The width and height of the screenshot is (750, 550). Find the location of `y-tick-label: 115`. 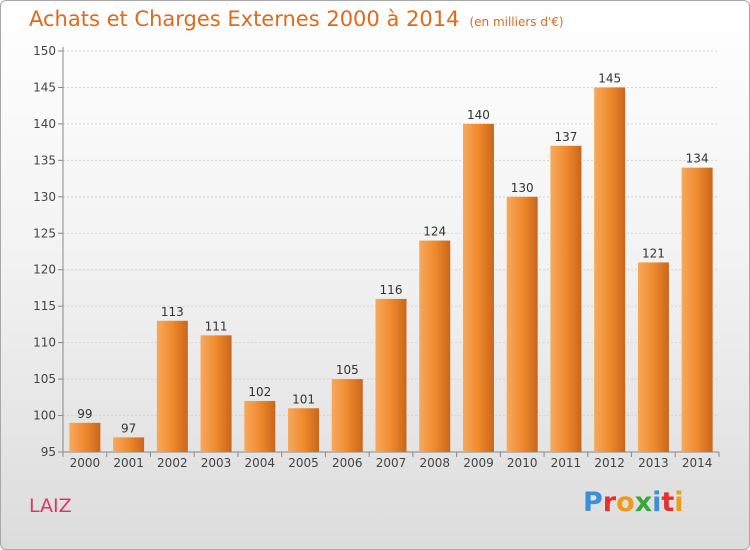

y-tick-label: 115 is located at coordinates (44, 306).